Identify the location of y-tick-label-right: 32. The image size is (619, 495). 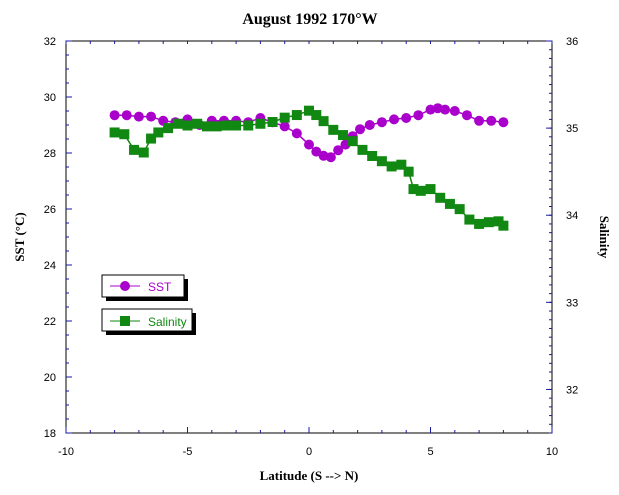
(572, 390).